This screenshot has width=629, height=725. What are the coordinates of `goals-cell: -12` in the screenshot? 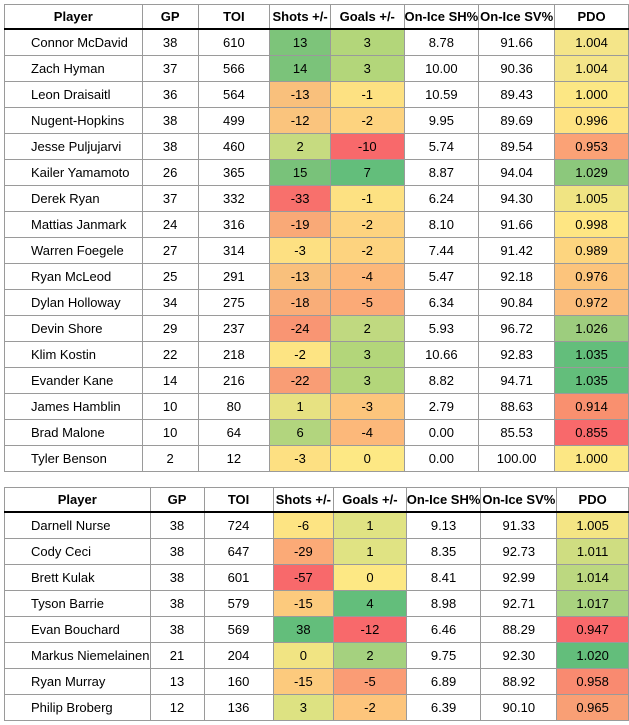 It's located at (370, 629).